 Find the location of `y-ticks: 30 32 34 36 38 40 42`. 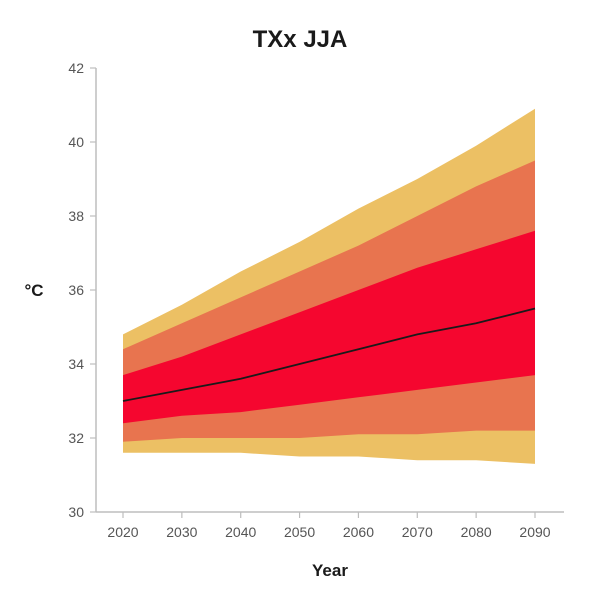

y-ticks: 30 32 34 36 38 40 42 is located at coordinates (82, 290).